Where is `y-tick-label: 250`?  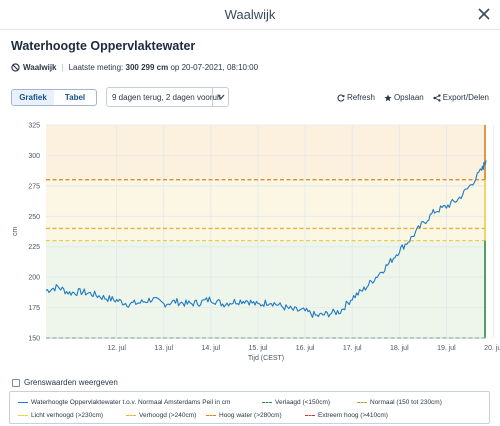
y-tick-label: 250 is located at coordinates (34, 217).